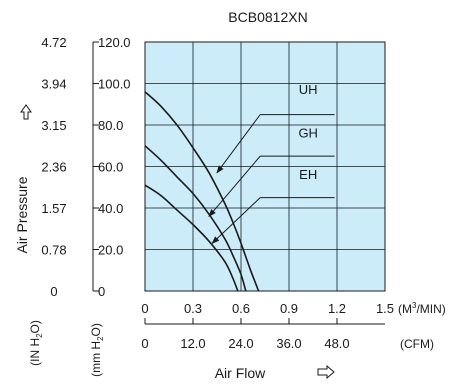  I want to click on inh2o-tick-label: 3.15, so click(53, 125).